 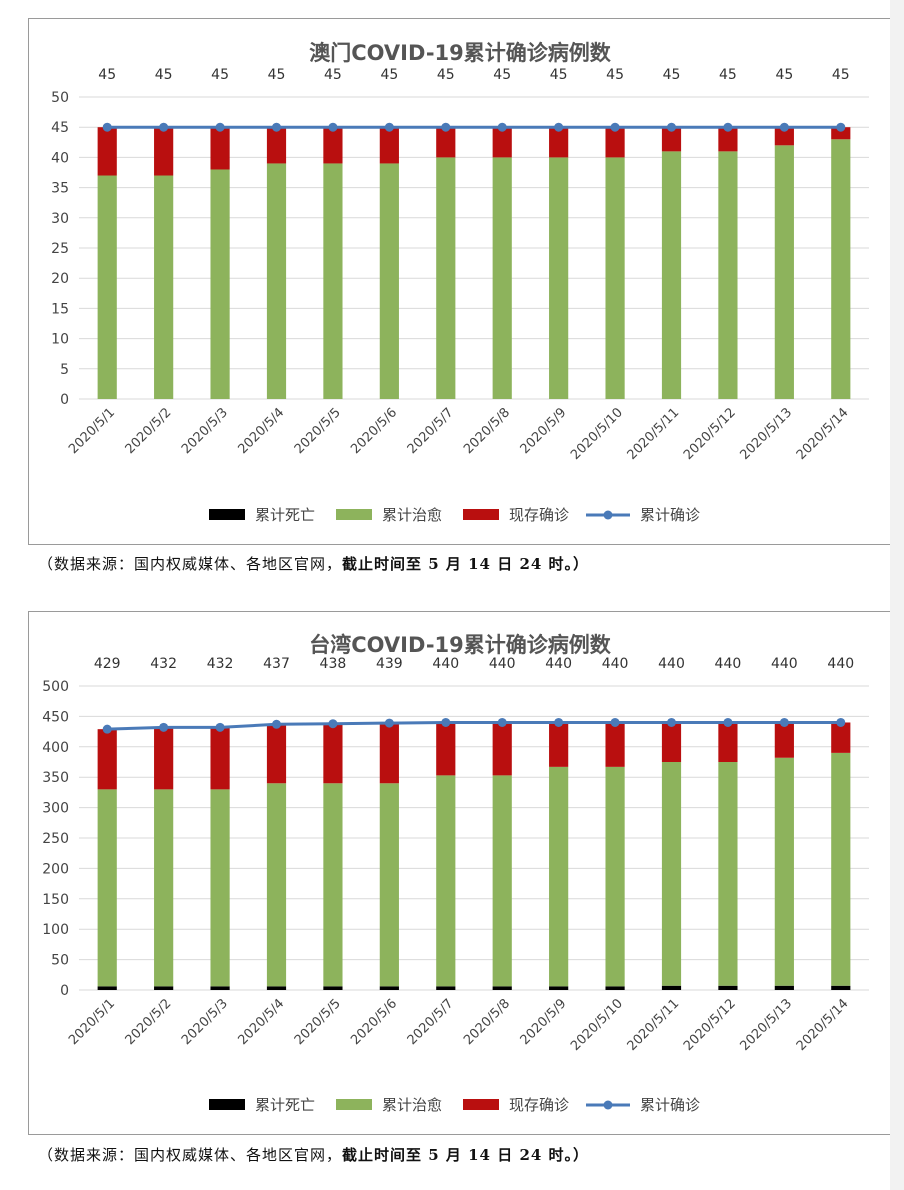 What do you see at coordinates (60, 309) in the screenshot?
I see `y-tick-label: 15` at bounding box center [60, 309].